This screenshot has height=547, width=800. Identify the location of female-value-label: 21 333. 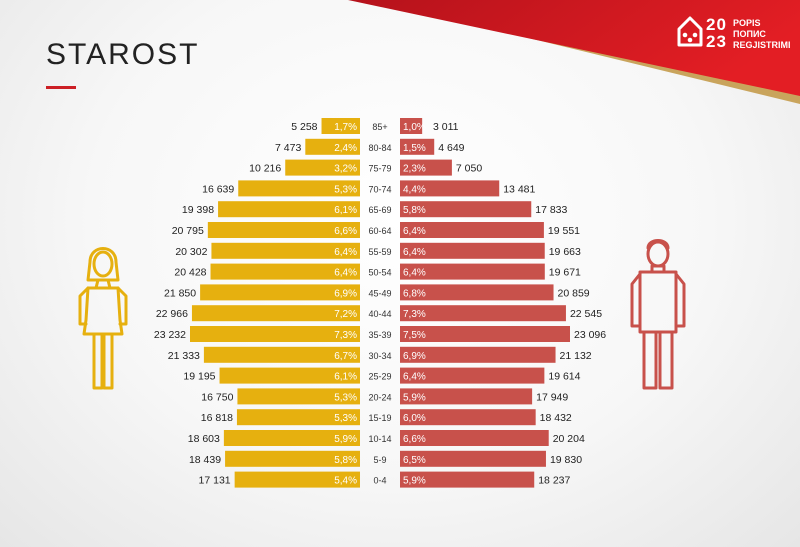
(184, 356).